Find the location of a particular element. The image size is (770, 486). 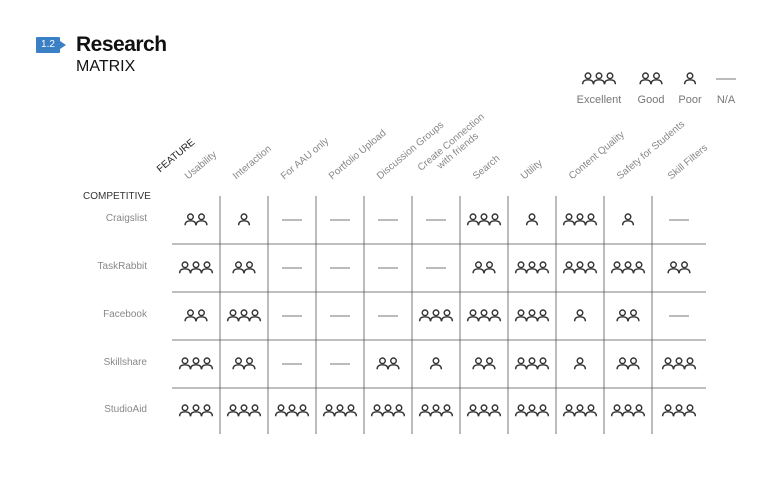

people-two-icon is located at coordinates (651, 78).